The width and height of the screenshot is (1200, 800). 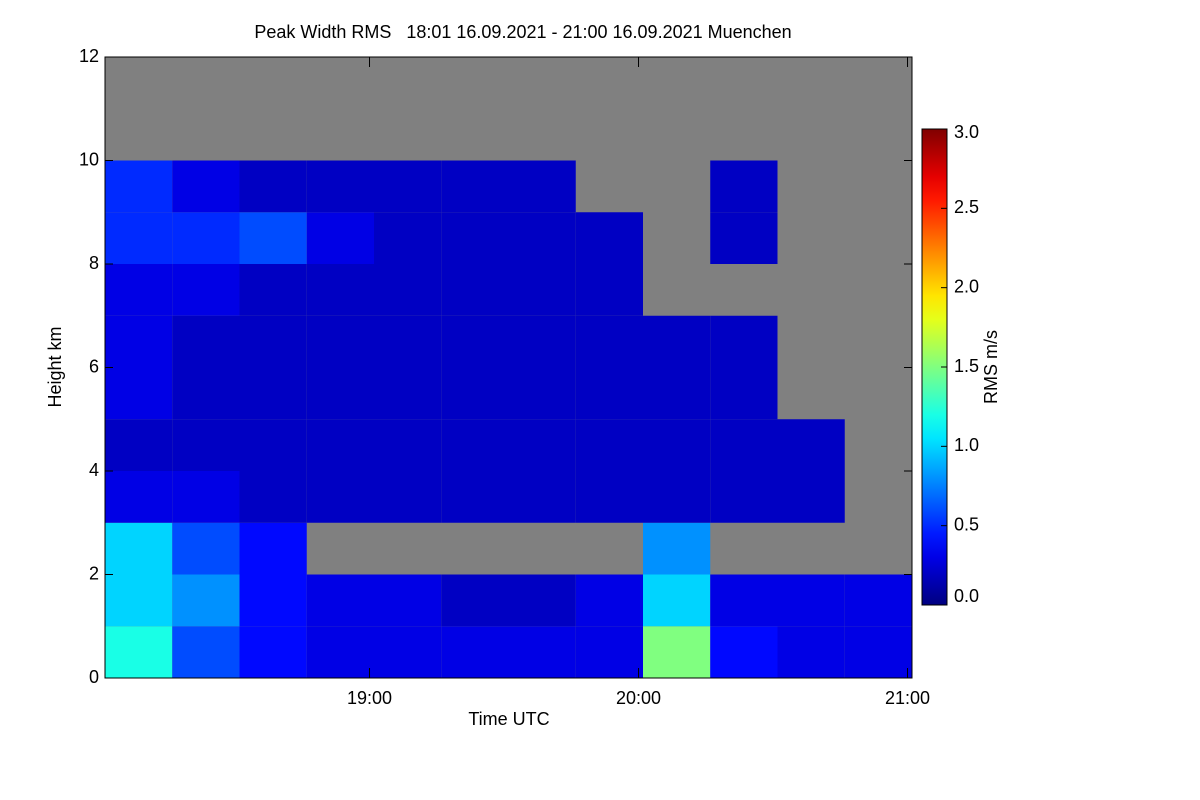 I want to click on y-tick-label: 10, so click(x=89, y=159).